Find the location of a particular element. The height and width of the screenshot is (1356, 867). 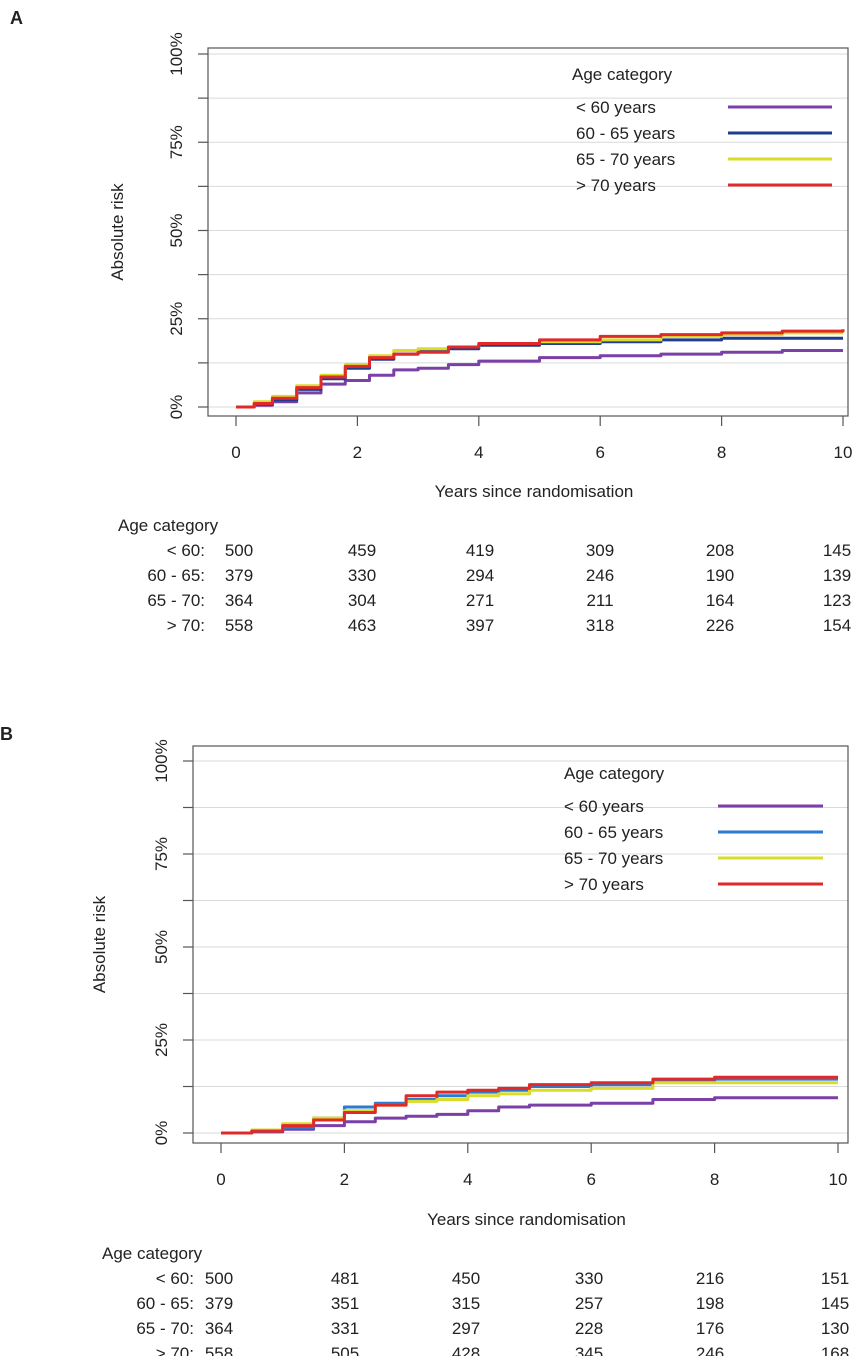

risk-value: 208 is located at coordinates (720, 550).